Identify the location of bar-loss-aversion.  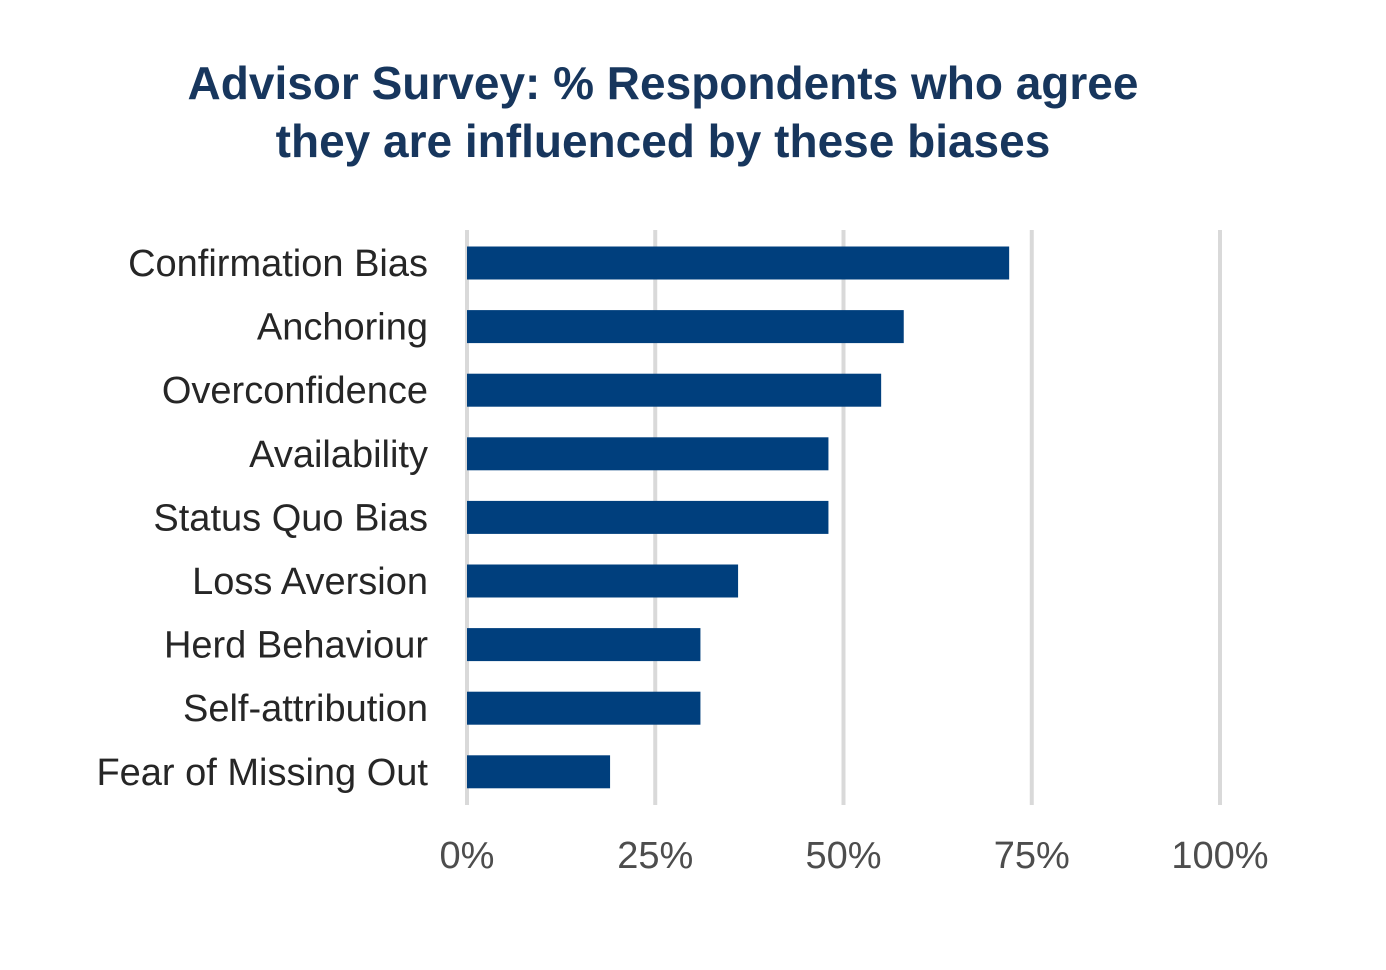
(603, 581).